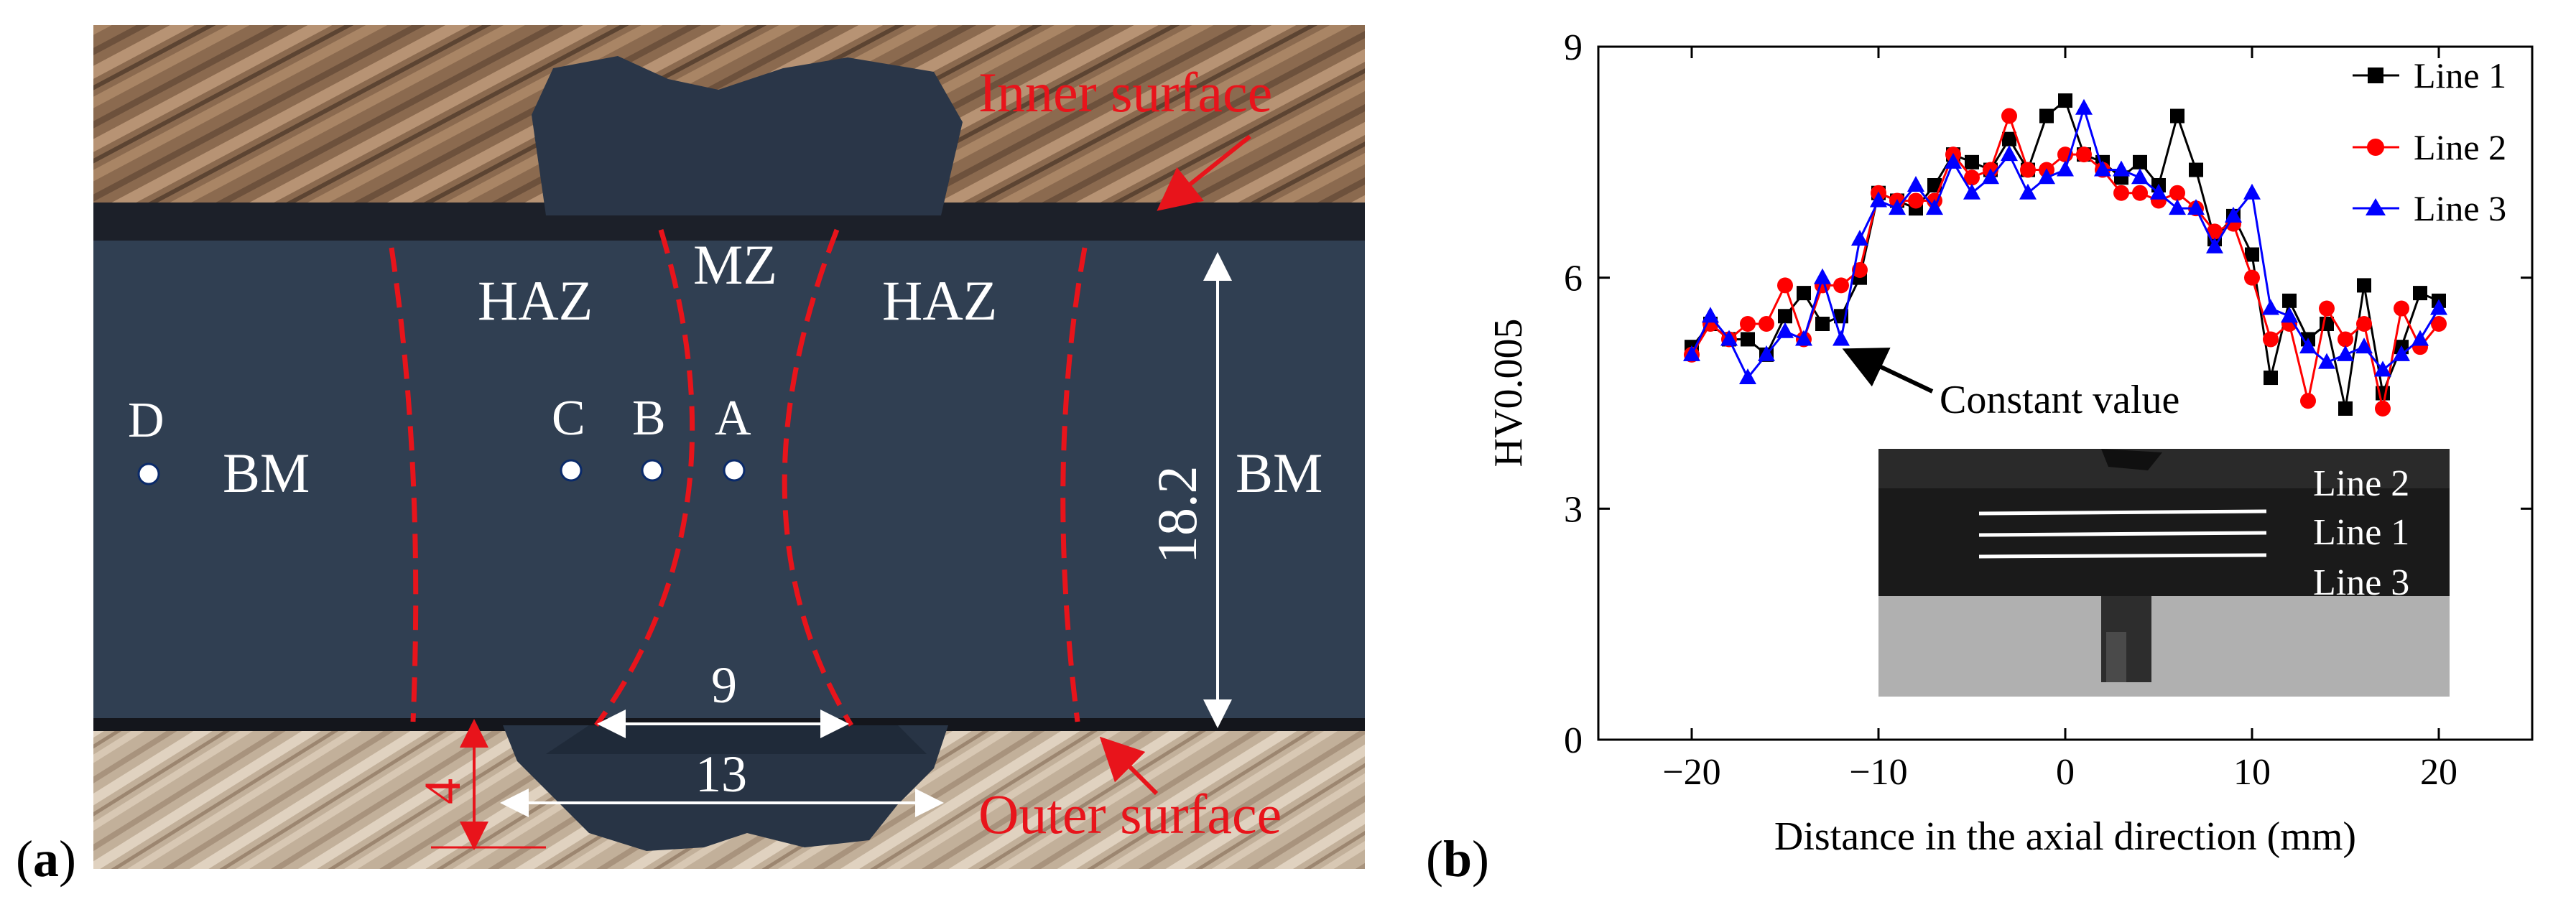 The height and width of the screenshot is (907, 2576). Describe the element at coordinates (1125, 93) in the screenshot. I see `inner-surface-label: Inner surface` at that location.